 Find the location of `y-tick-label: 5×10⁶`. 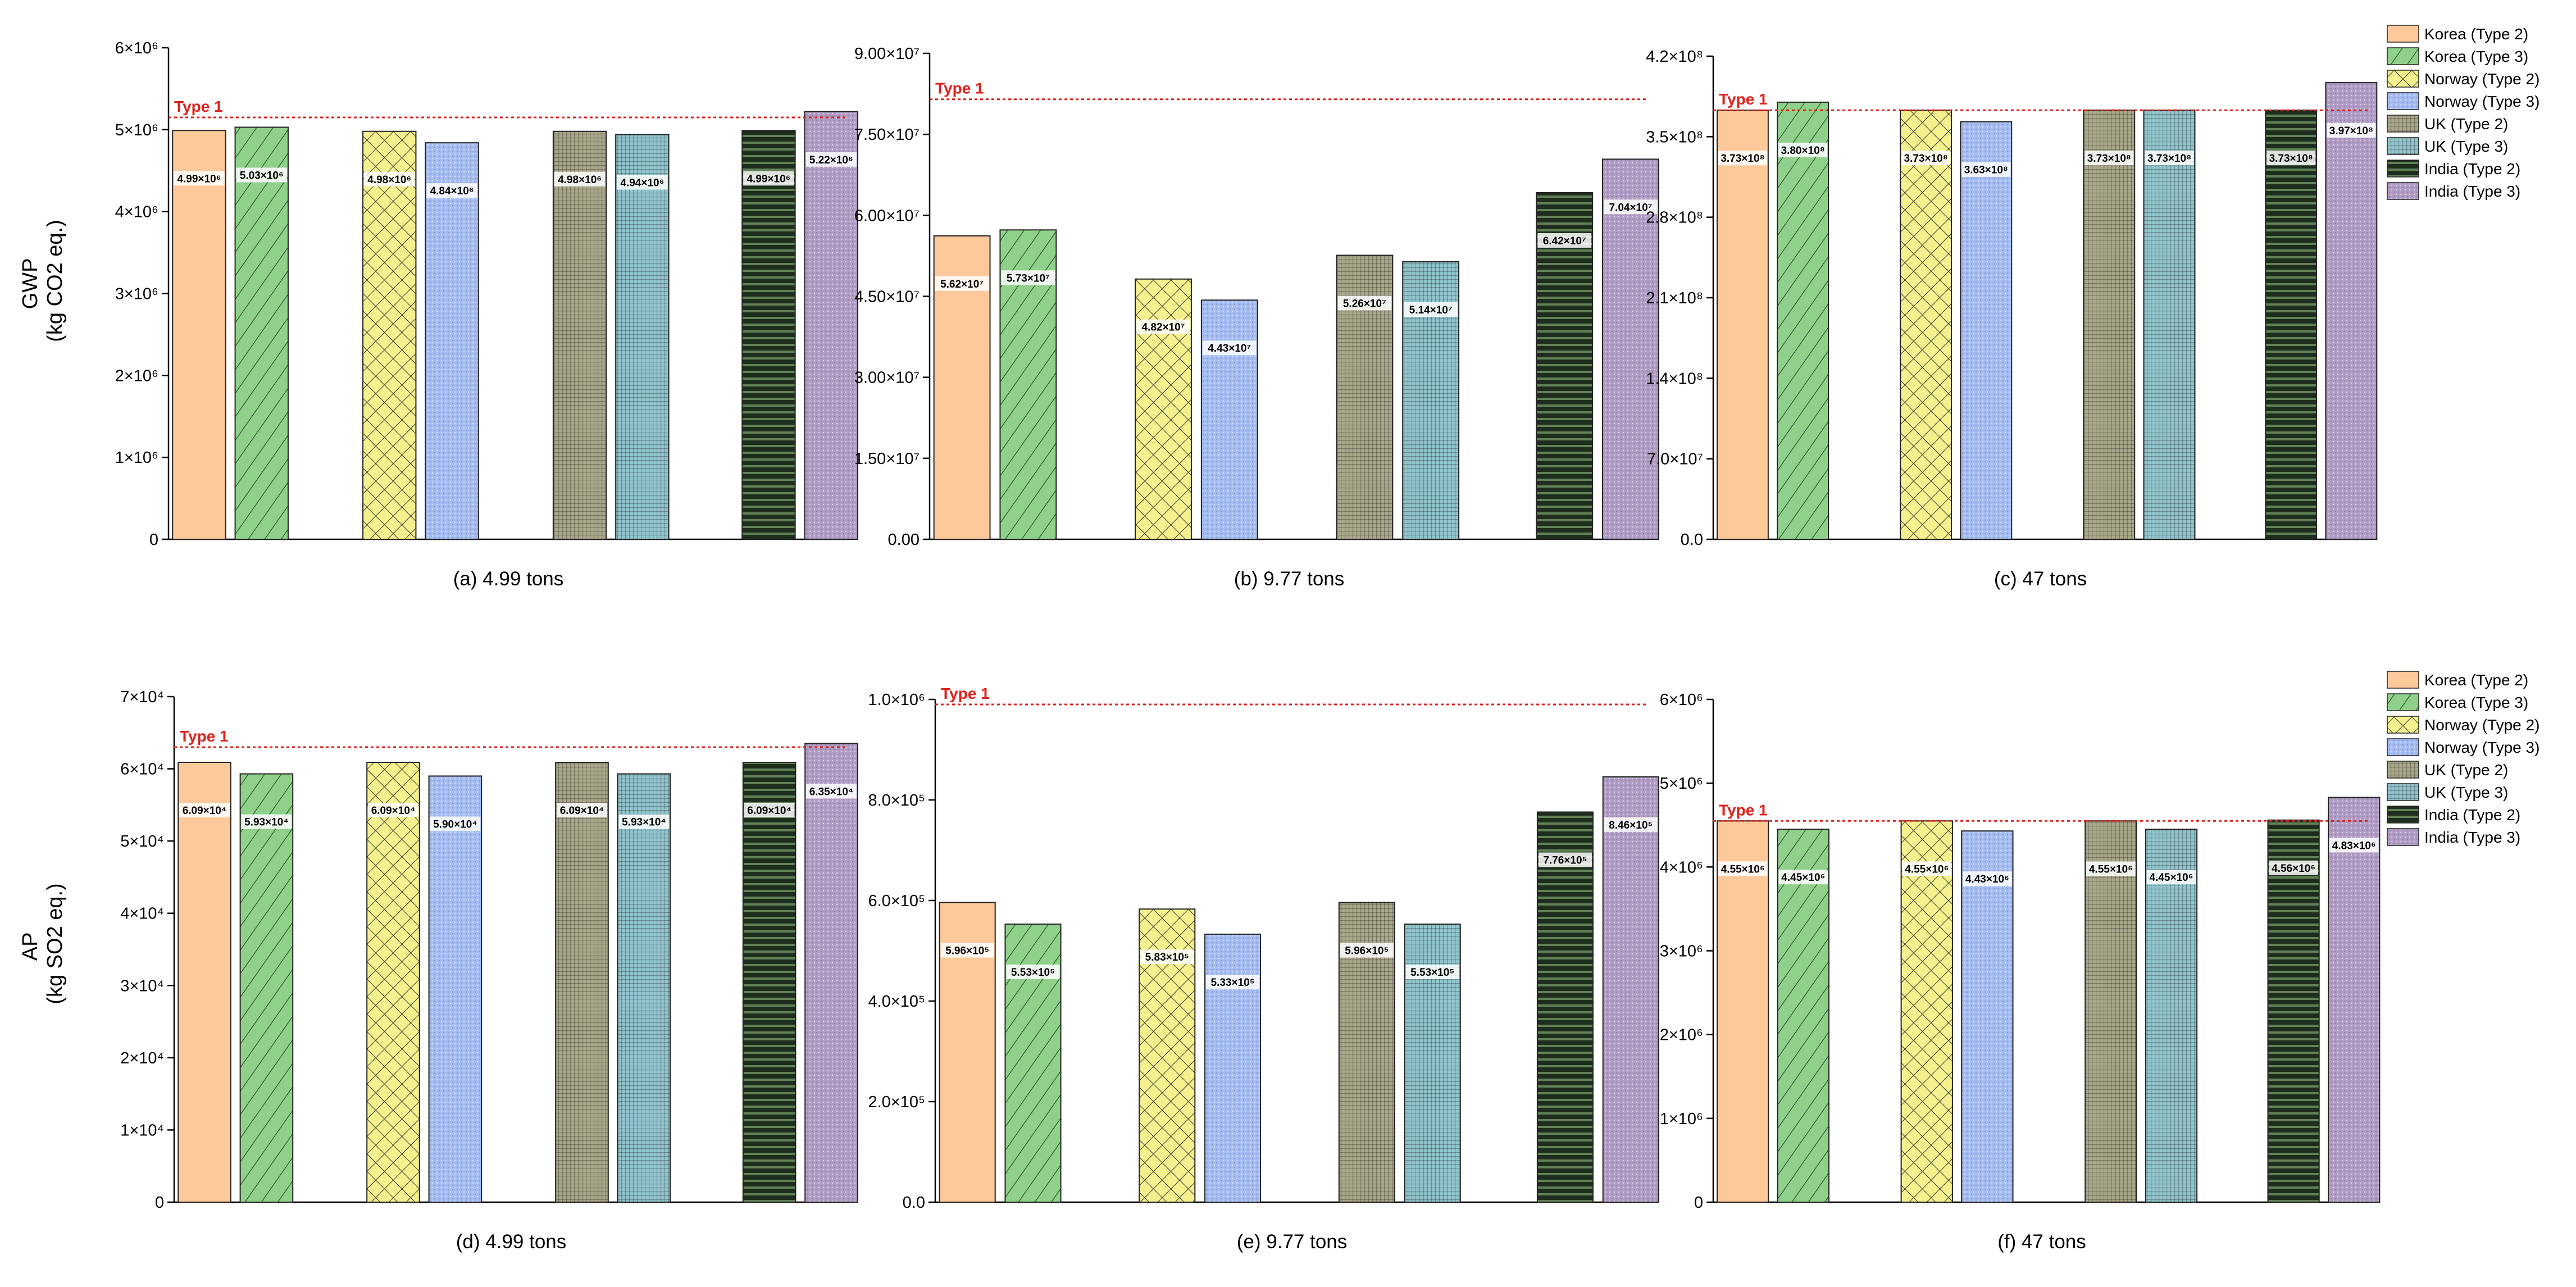

y-tick-label: 5×10⁶ is located at coordinates (1681, 784).